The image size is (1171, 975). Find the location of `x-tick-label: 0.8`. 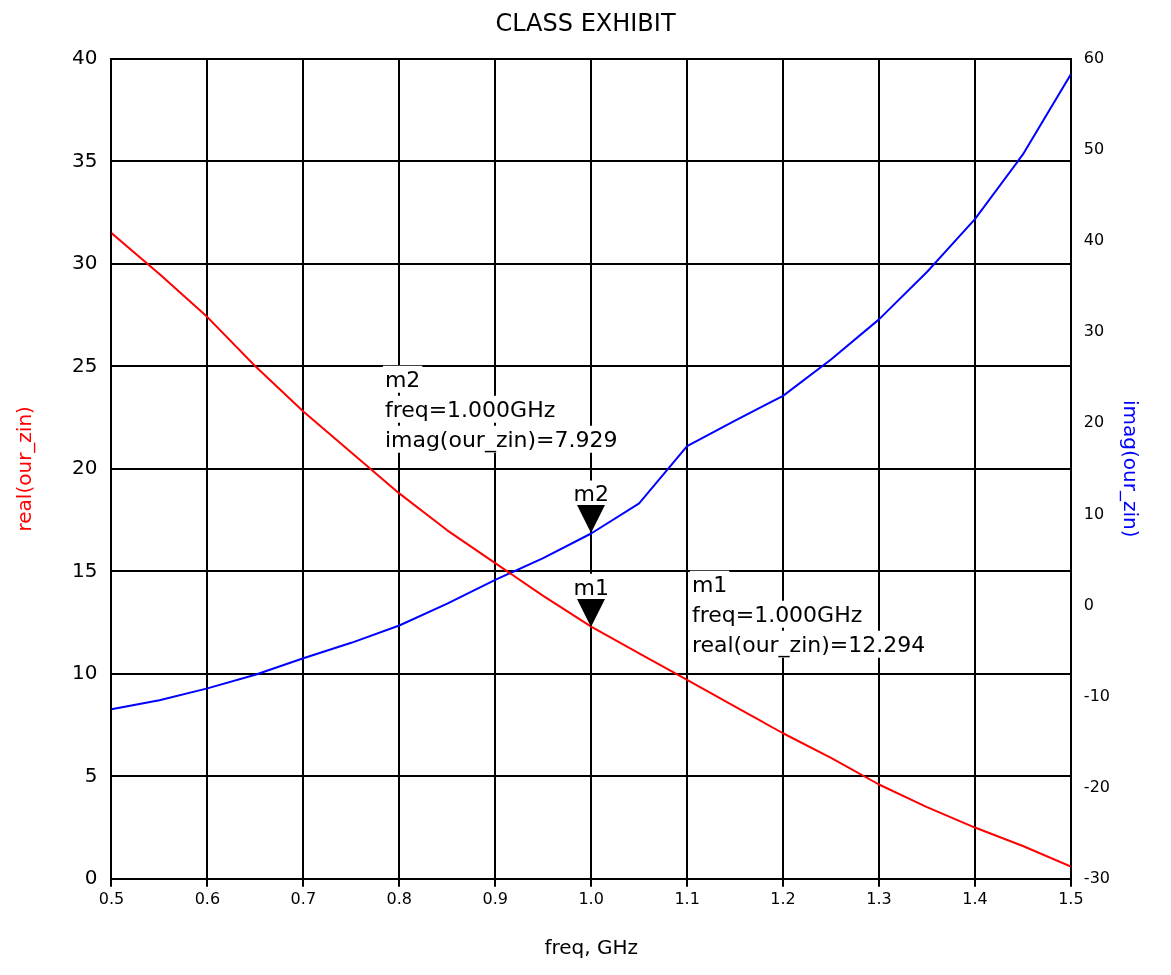

x-tick-label: 0.8 is located at coordinates (399, 898).